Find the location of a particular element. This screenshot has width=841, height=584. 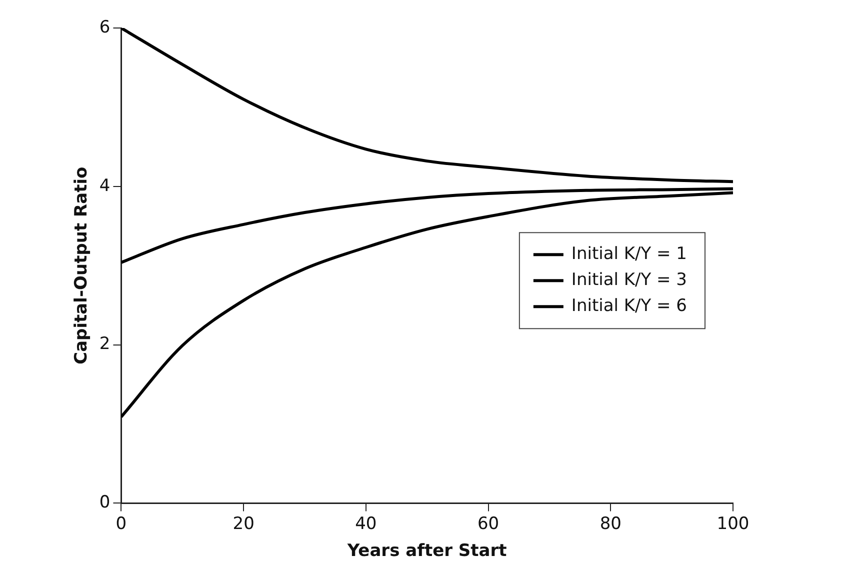

x-tick-label: 40 is located at coordinates (366, 524).